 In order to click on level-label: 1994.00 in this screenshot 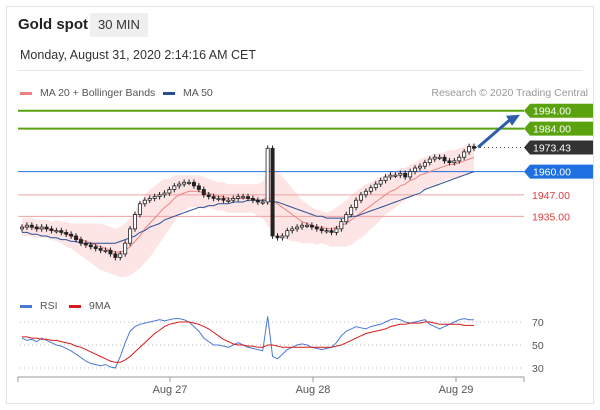, I will do `click(552, 112)`.